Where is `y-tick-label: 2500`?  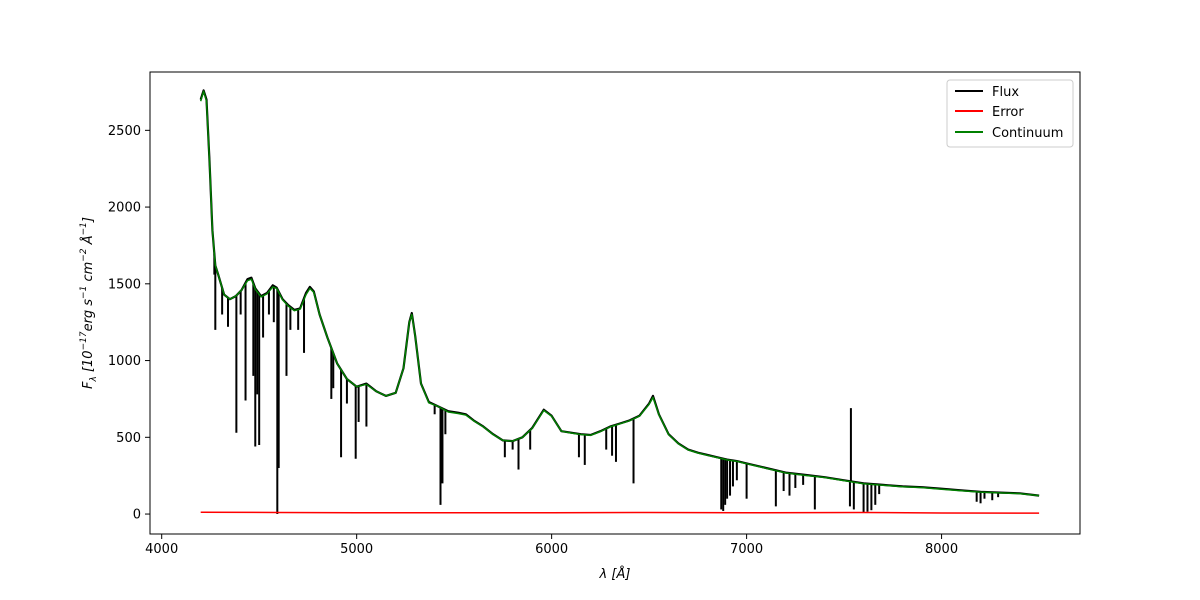
y-tick-label: 2500 is located at coordinates (124, 131).